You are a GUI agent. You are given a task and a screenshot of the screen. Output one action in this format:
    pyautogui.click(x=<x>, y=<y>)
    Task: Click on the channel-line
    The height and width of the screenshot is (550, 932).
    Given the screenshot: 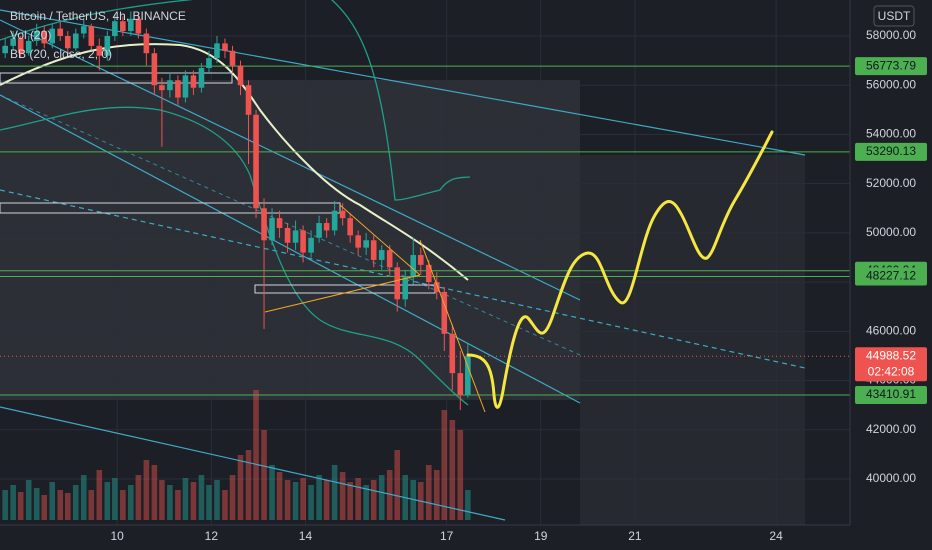 What is the action you would take?
    pyautogui.click(x=253, y=463)
    